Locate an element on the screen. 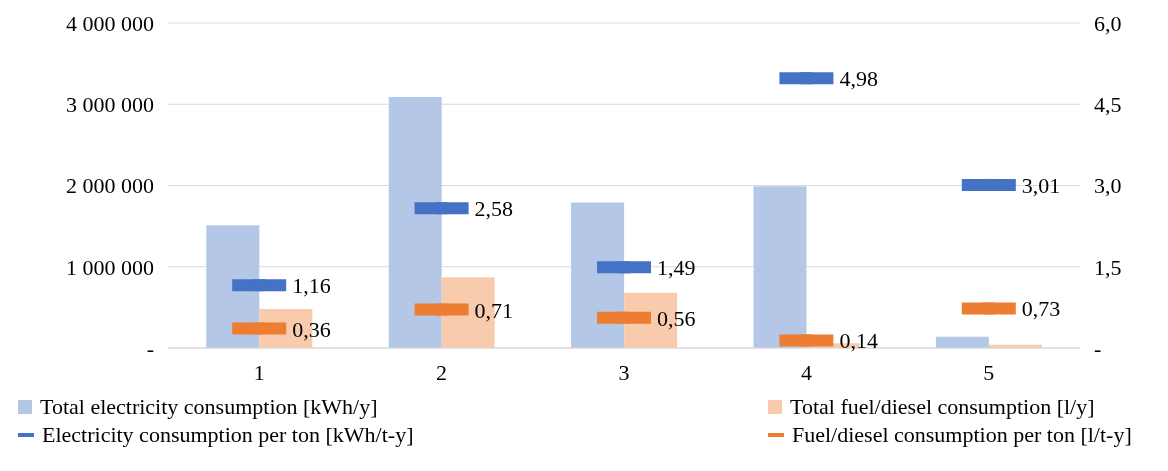  legend-label: Fuel/diesel consumption per ton [l/t-y] is located at coordinates (962, 435).